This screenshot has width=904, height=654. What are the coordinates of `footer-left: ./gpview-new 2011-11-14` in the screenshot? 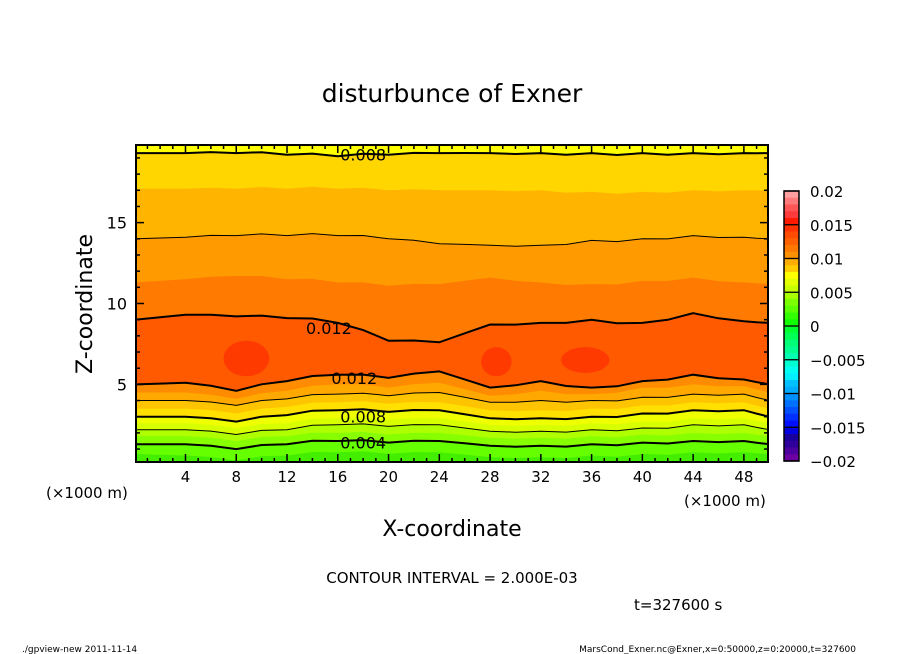 It's located at (79, 649).